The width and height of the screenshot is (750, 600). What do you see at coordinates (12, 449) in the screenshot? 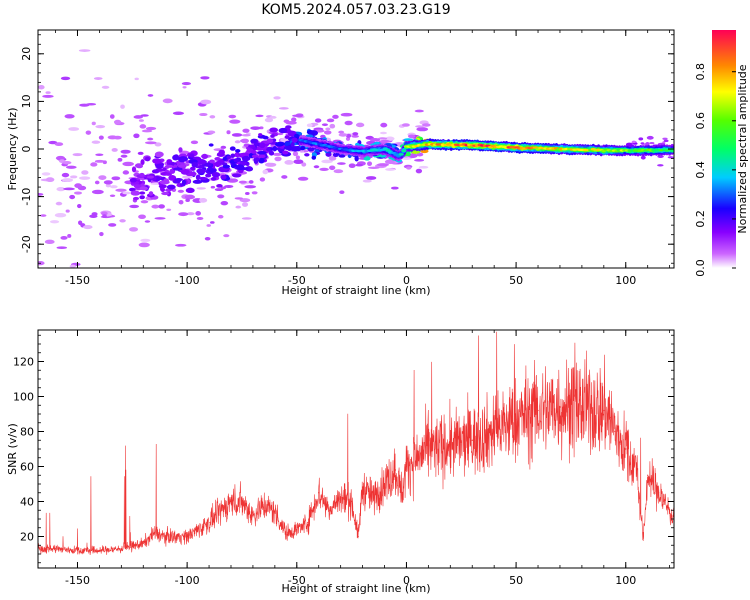
I see `snr-ylabel: SNR (v/v)` at bounding box center [12, 449].